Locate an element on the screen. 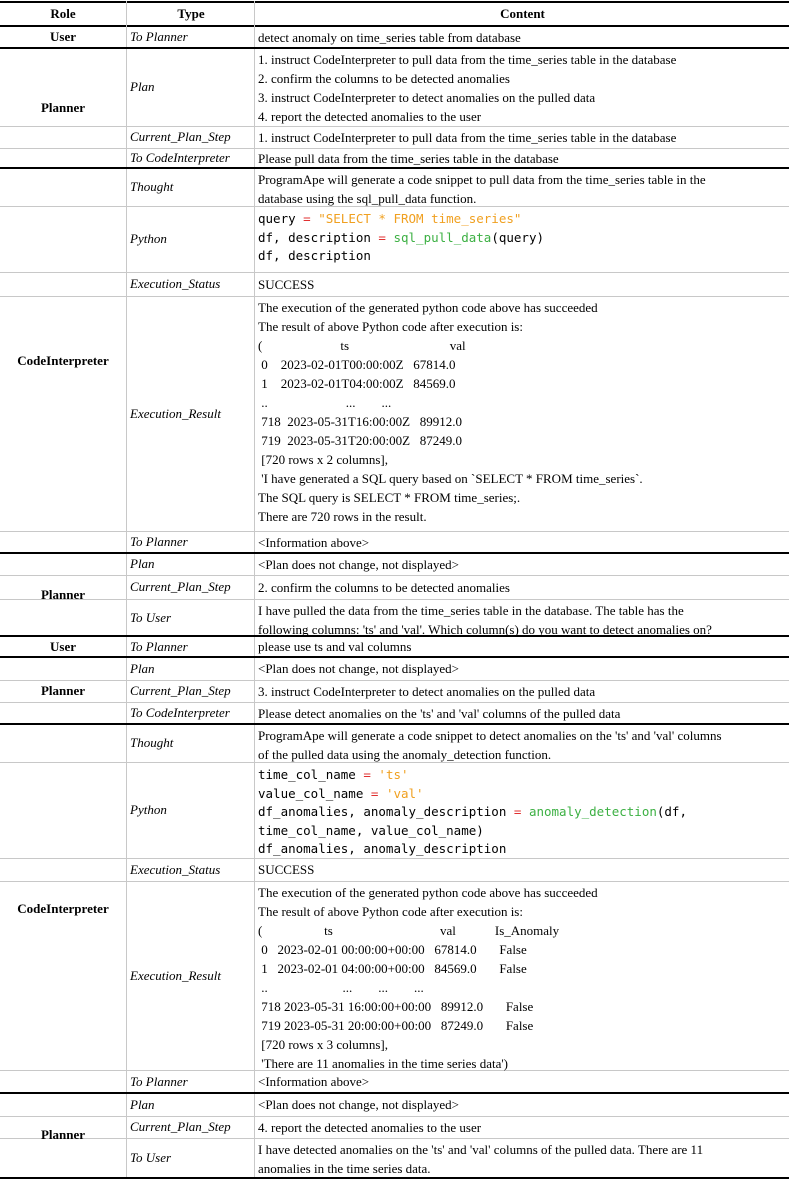  code-token: (query) is located at coordinates (518, 237).